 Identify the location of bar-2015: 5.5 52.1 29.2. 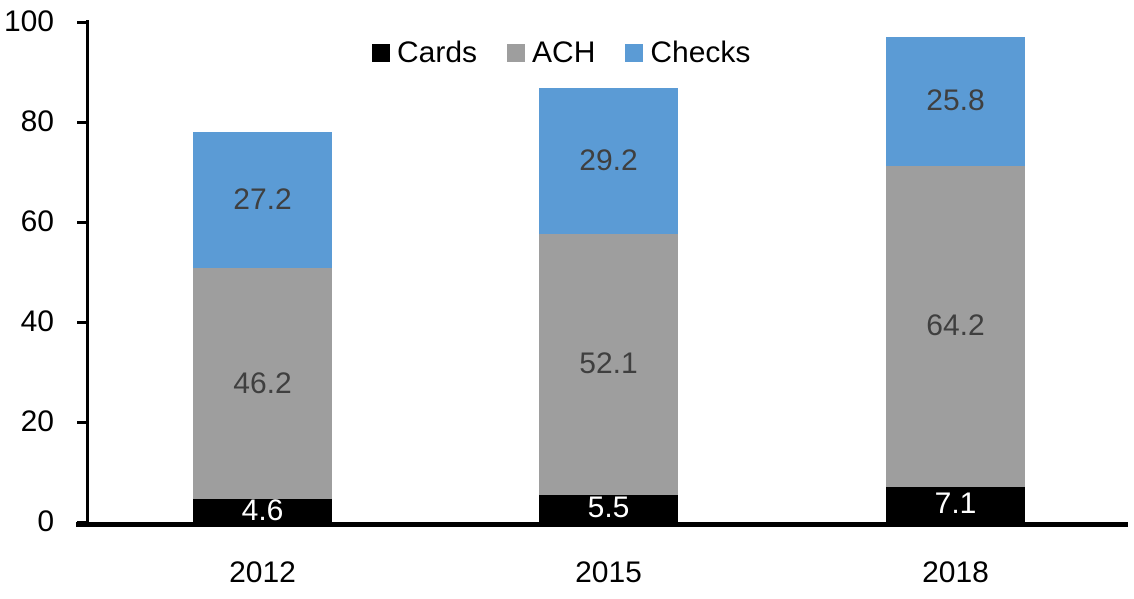
(608, 306).